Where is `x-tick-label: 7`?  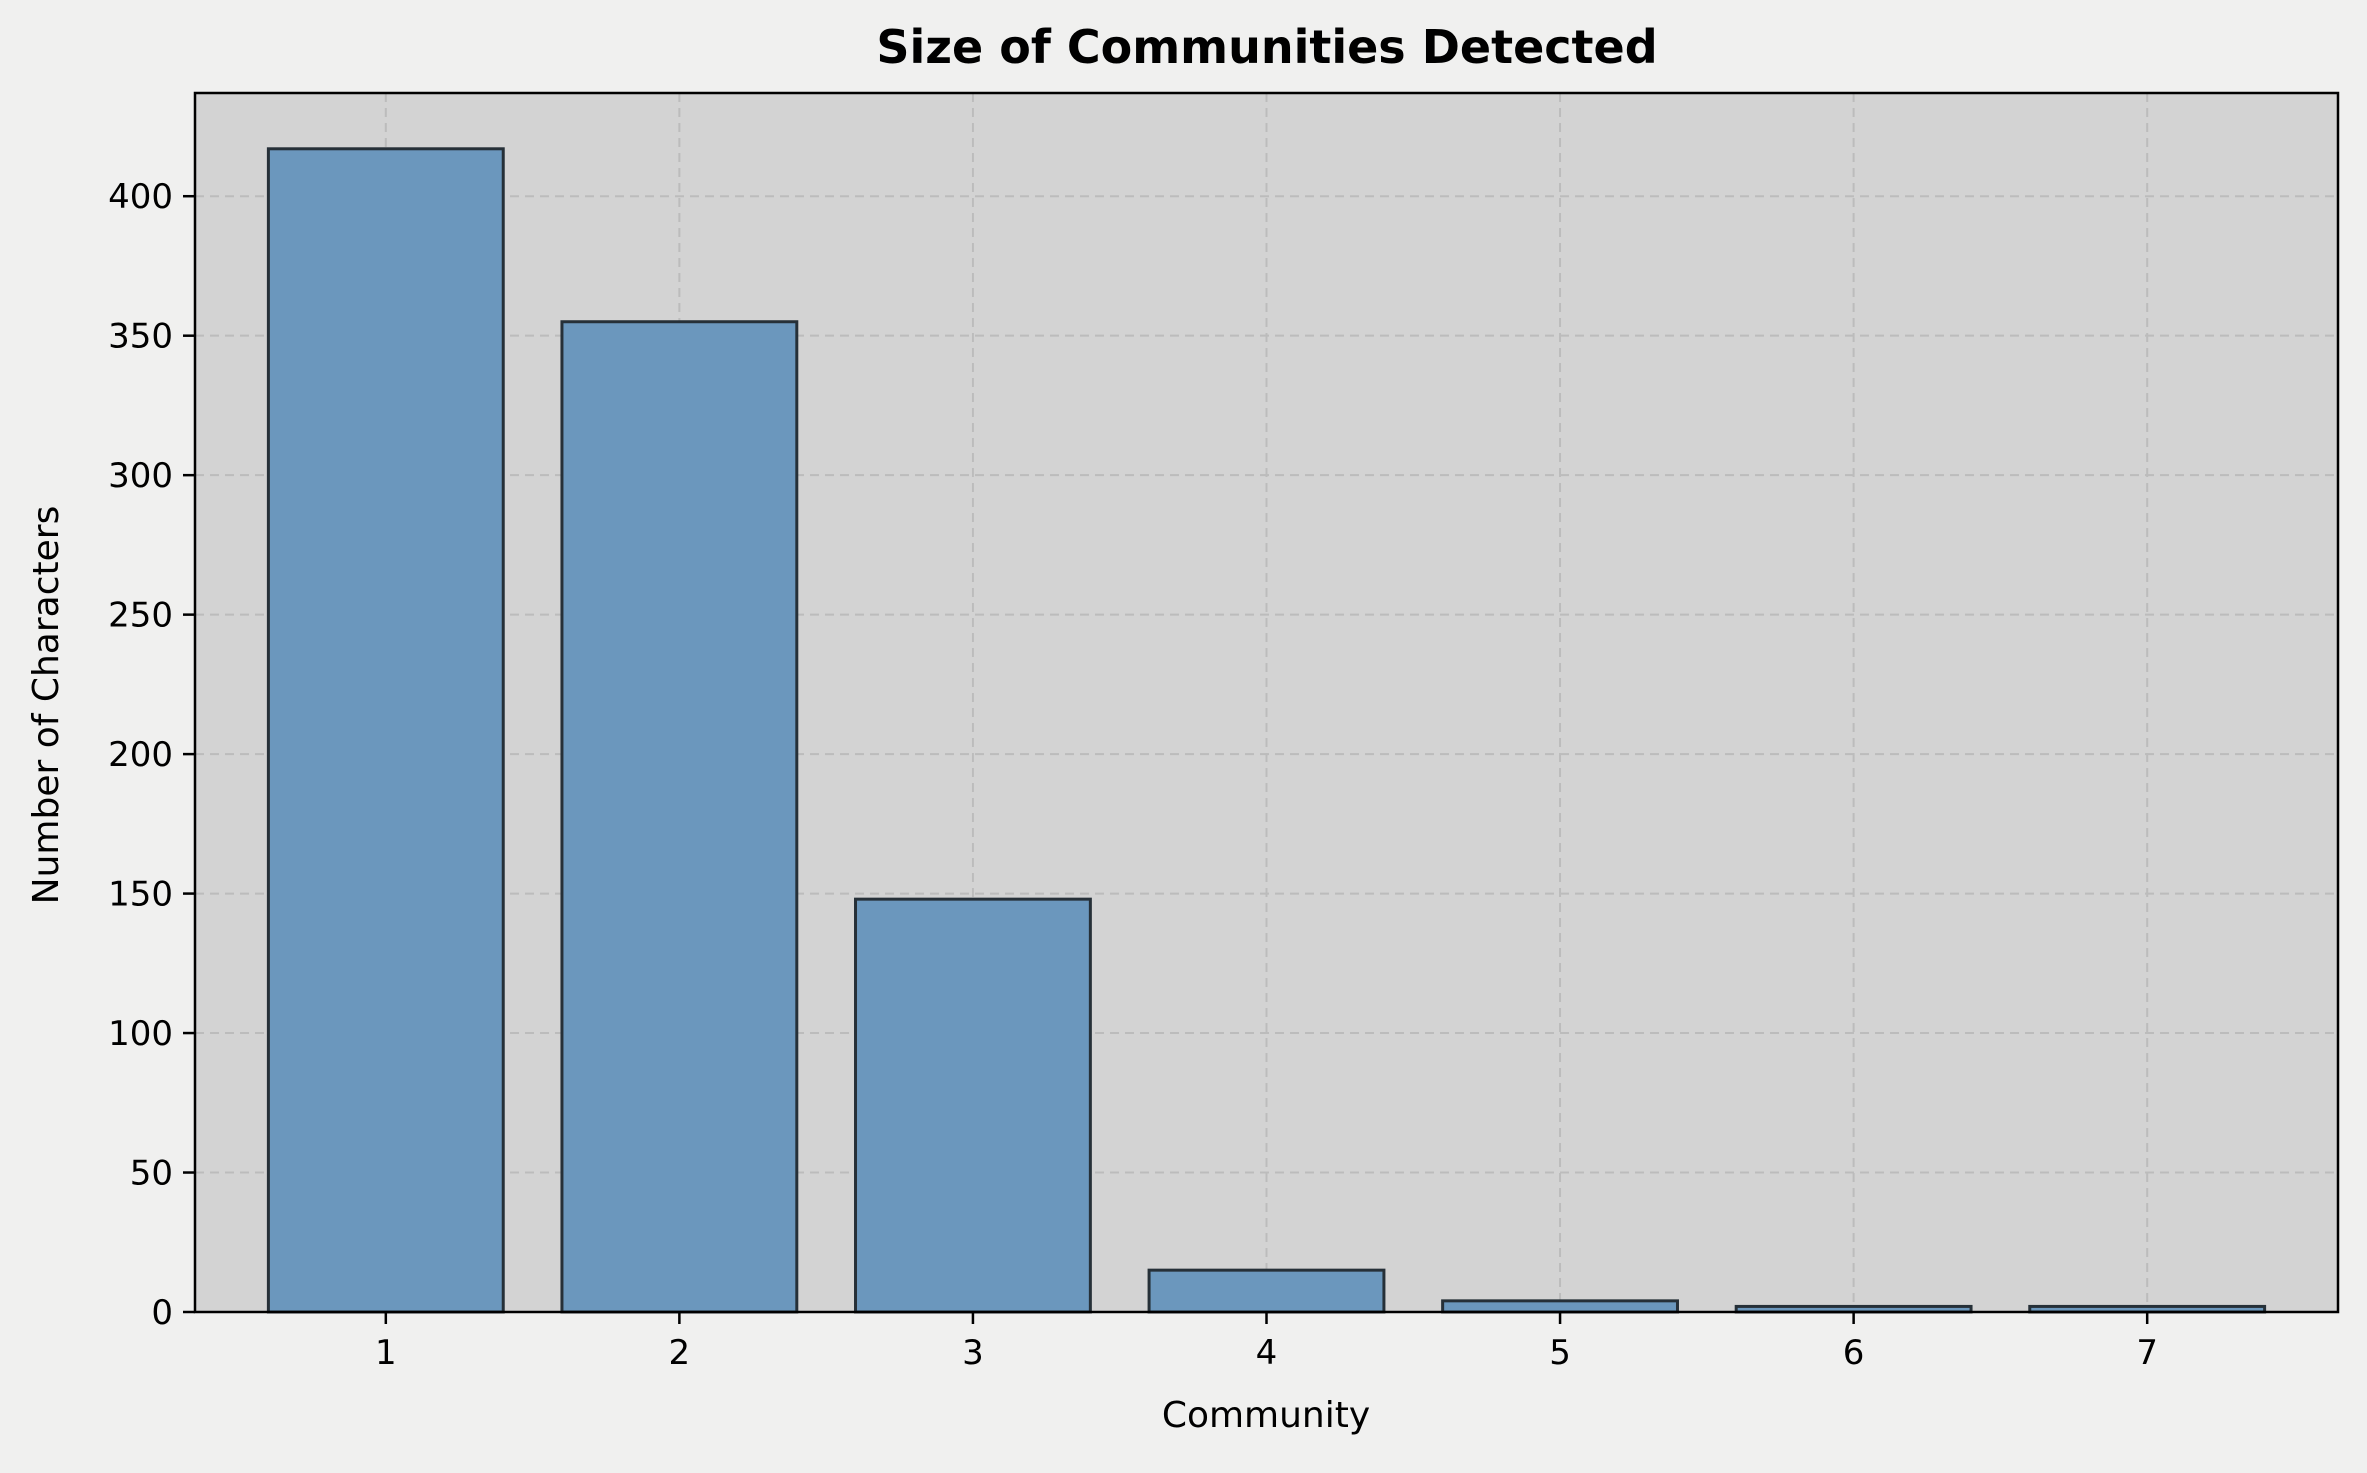 x-tick-label: 7 is located at coordinates (2147, 1353).